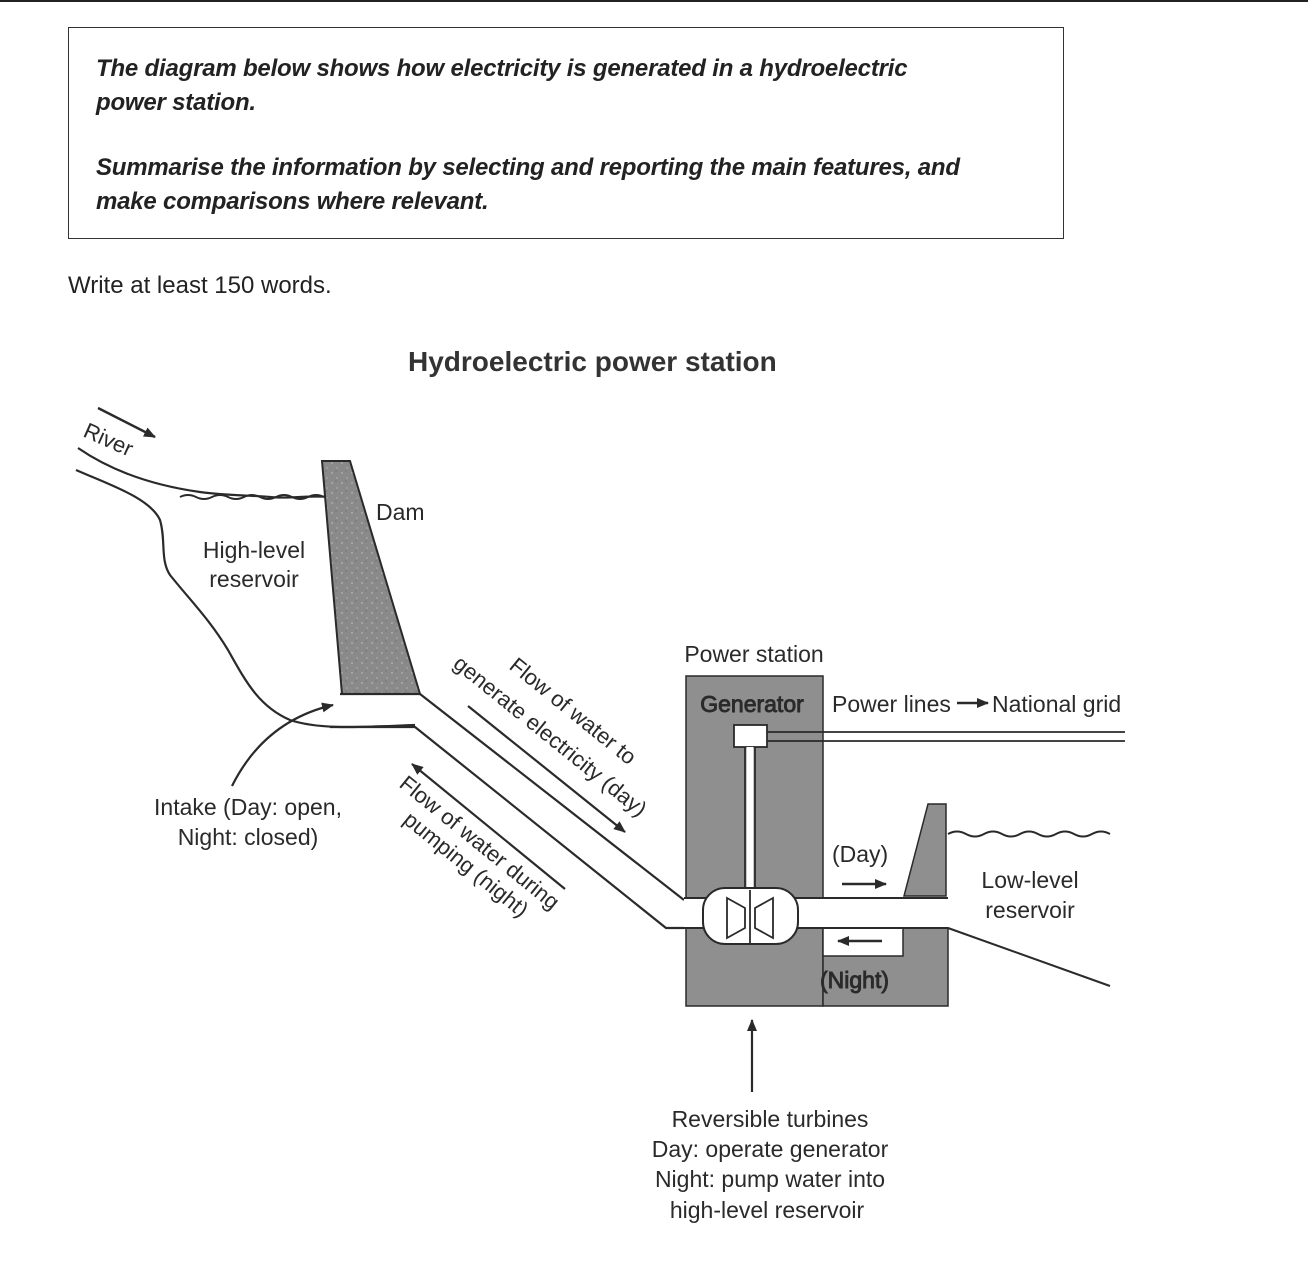 The width and height of the screenshot is (1308, 1264). I want to click on intake-label-2: Night: closed), so click(248, 837).